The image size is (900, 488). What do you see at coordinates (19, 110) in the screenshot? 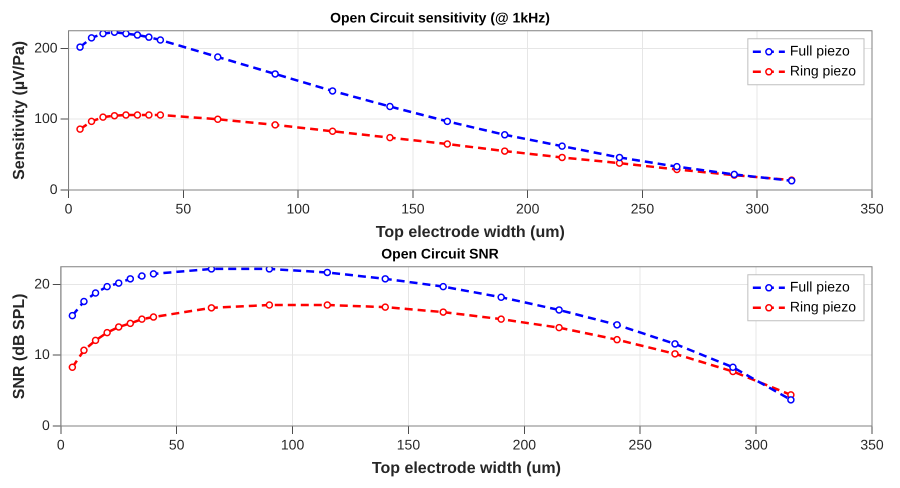
I see `y-axis-title: Sensitivity (µV/Pa)` at bounding box center [19, 110].